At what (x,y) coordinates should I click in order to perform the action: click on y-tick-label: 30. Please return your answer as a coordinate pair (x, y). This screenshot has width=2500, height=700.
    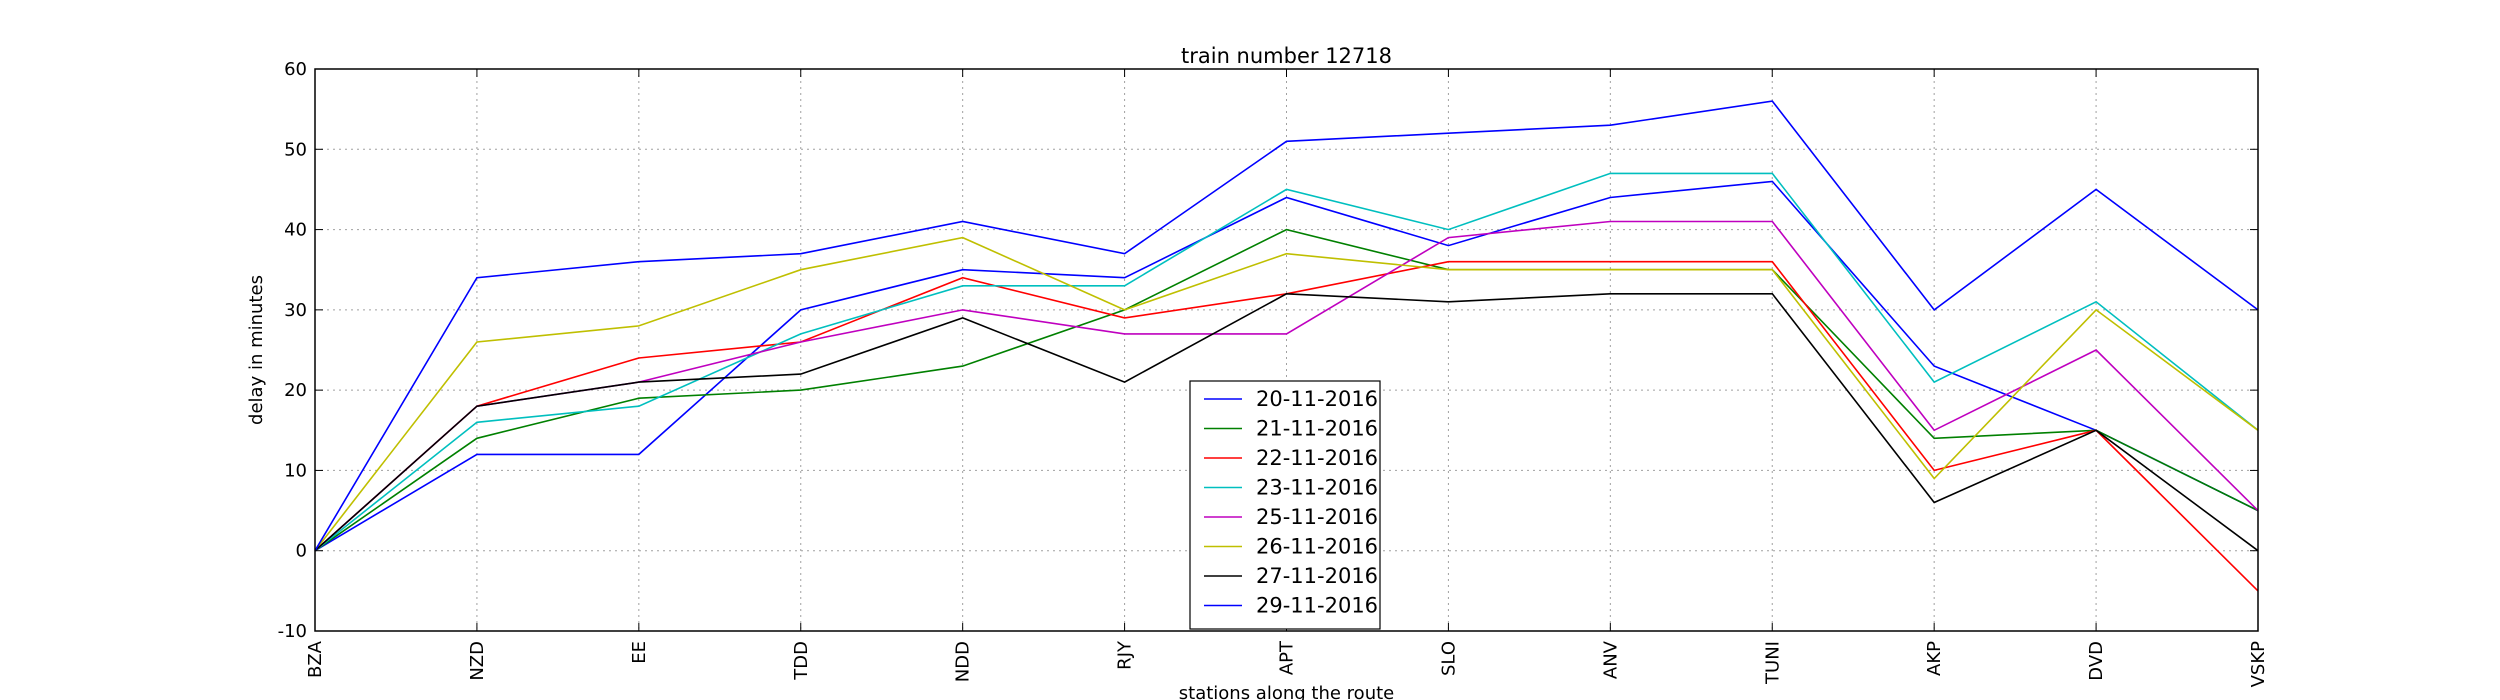
    Looking at the image, I should click on (295, 310).